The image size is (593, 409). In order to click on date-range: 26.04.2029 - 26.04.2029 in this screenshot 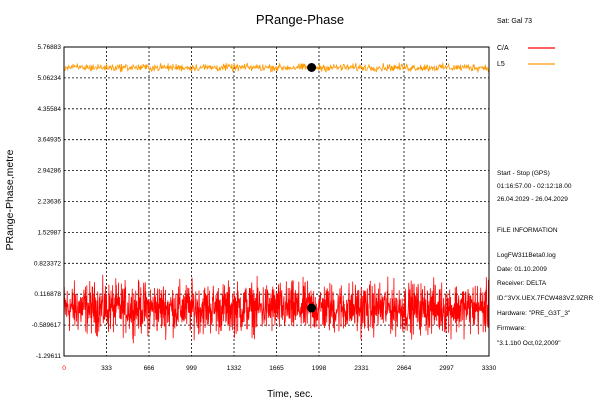, I will do `click(532, 199)`.